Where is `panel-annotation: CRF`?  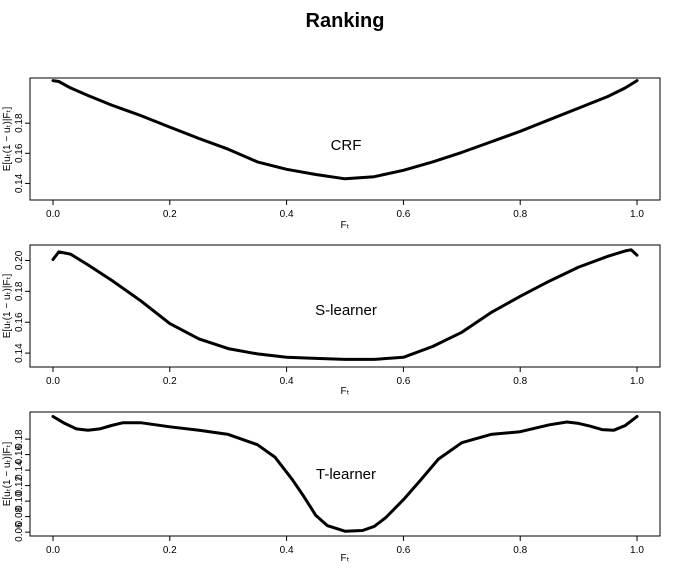
panel-annotation: CRF is located at coordinates (346, 145).